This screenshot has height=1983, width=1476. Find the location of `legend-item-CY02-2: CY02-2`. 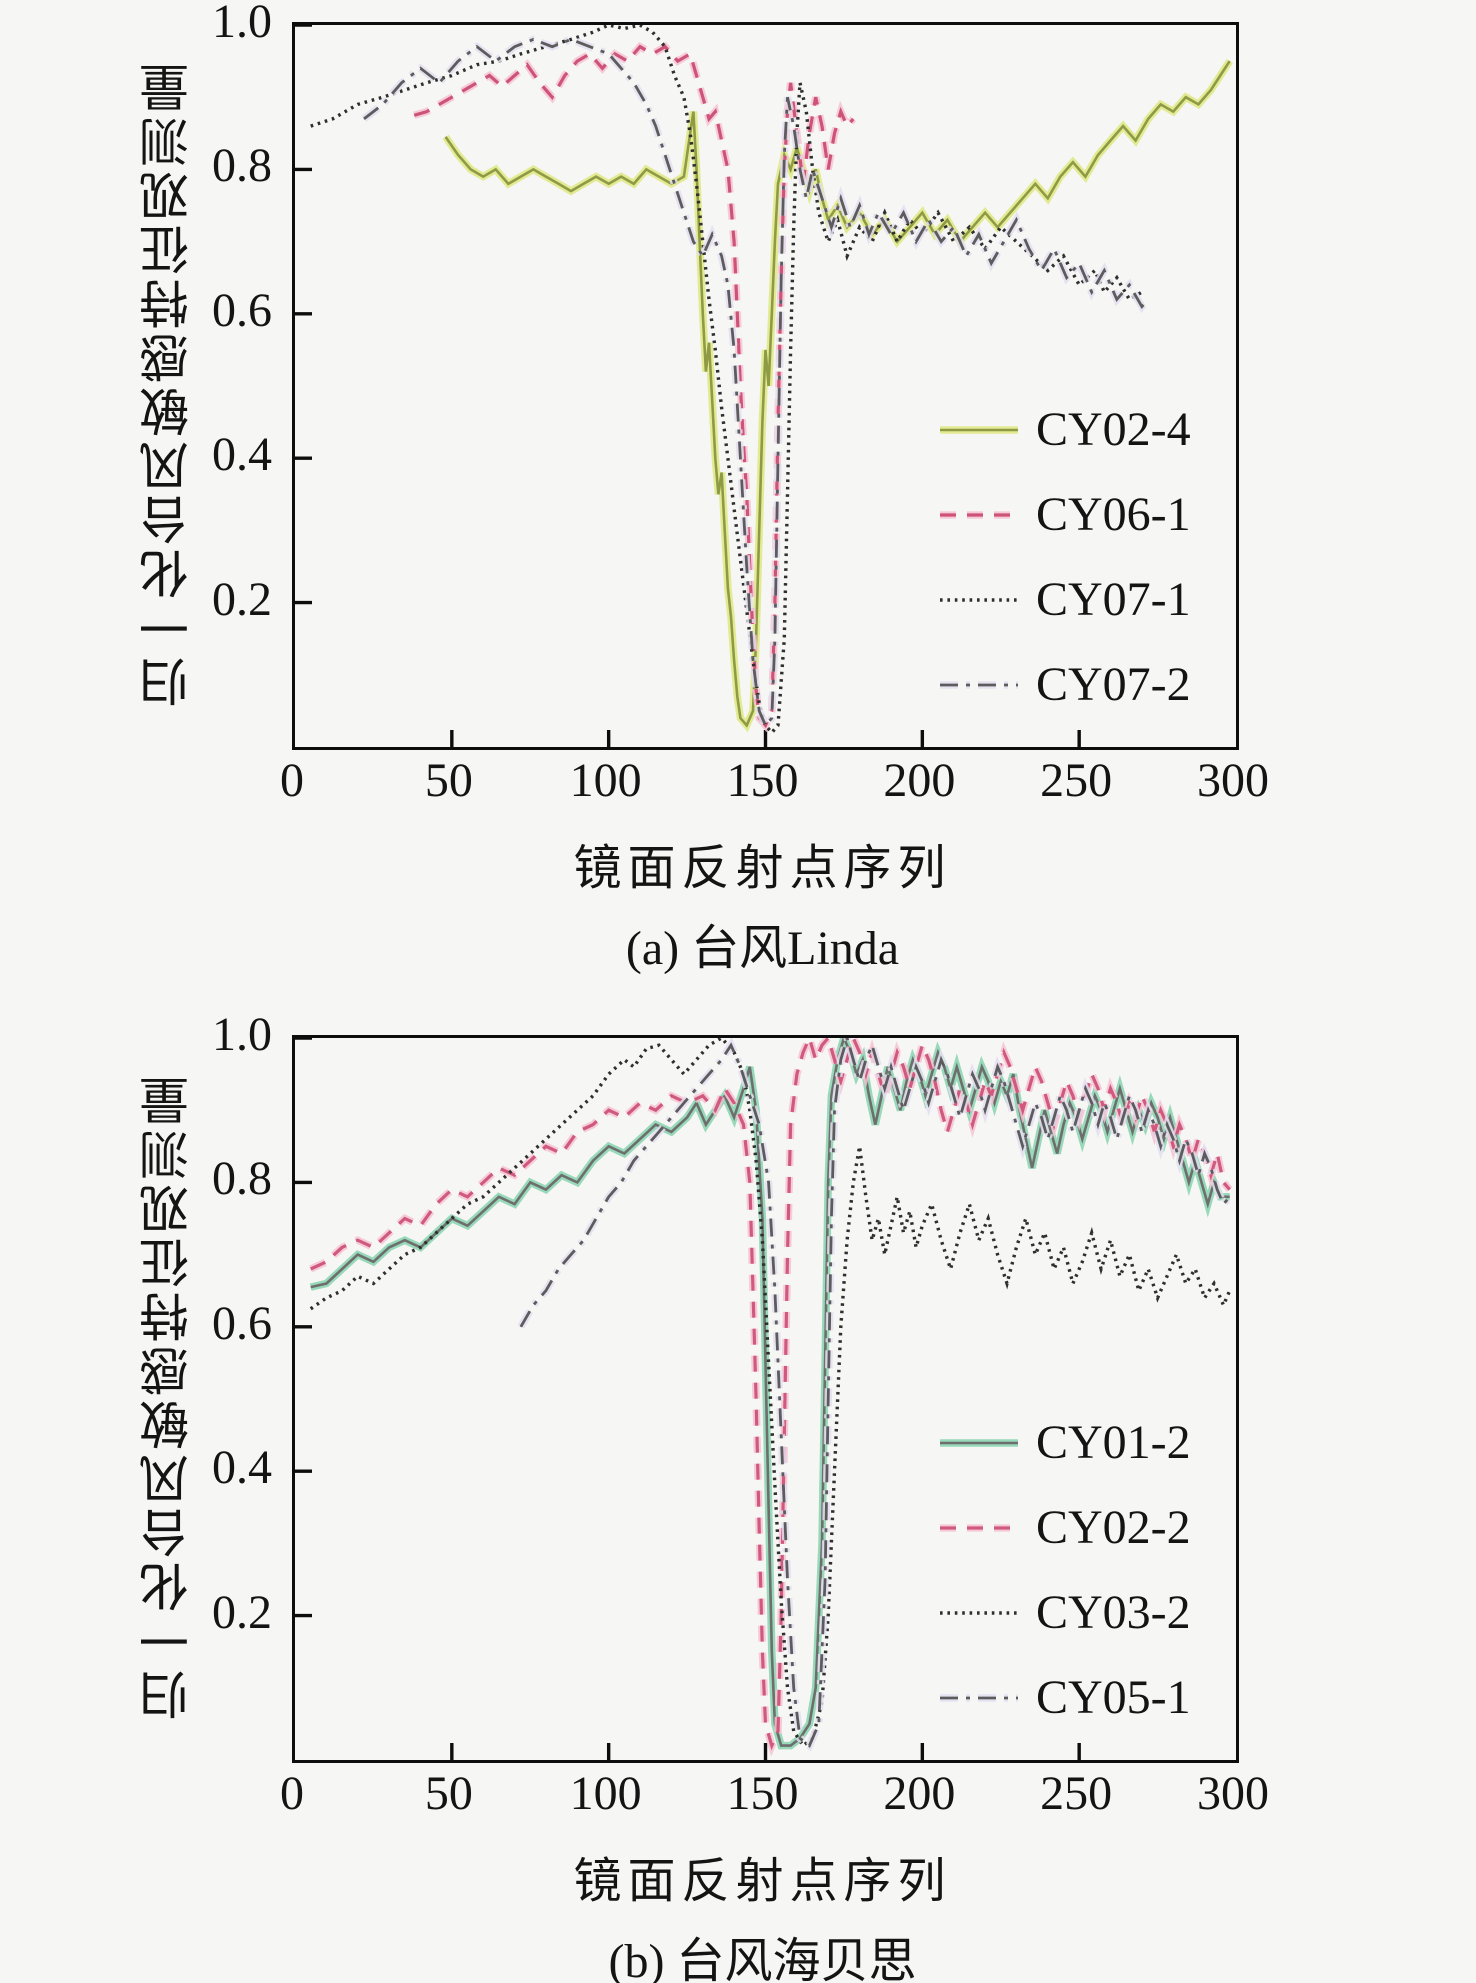

legend-item-CY02-2: CY02-2 is located at coordinates (1088, 1527).